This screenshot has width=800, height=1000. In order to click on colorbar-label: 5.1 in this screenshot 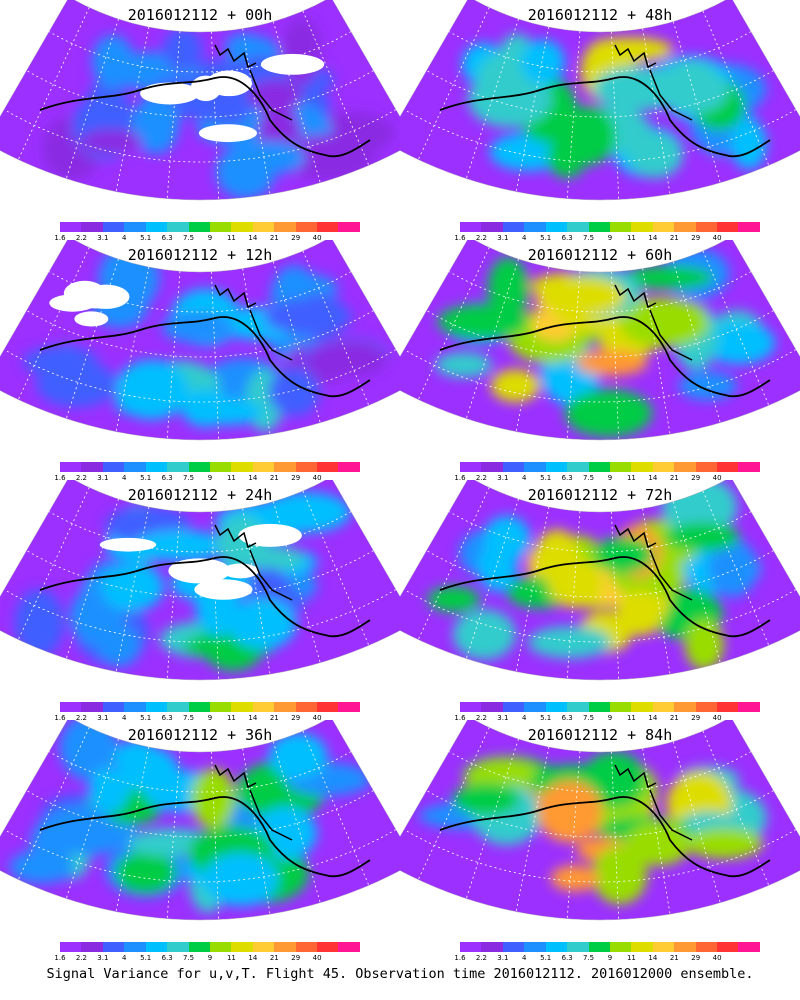, I will do `click(146, 718)`.